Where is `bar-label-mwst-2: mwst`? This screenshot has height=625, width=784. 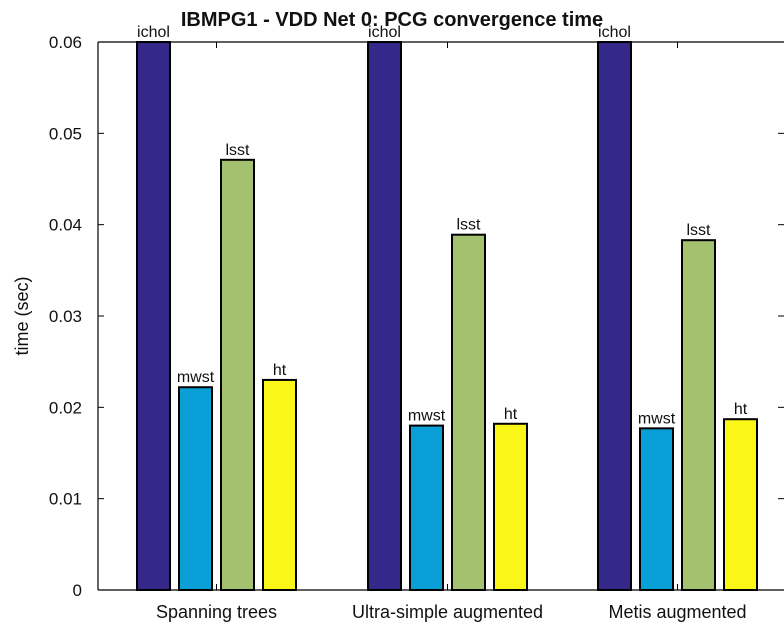
bar-label-mwst-2: mwst is located at coordinates (657, 418).